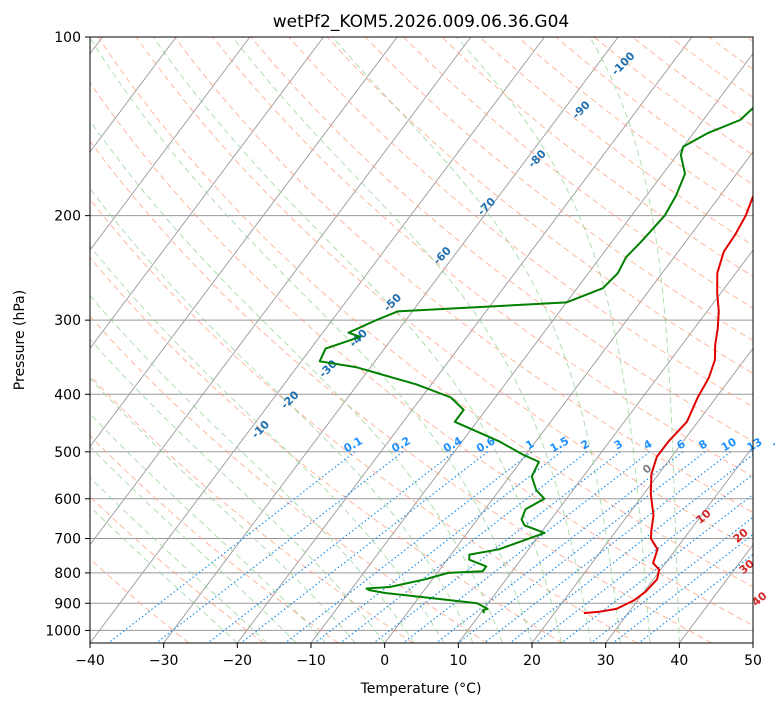  Describe the element at coordinates (67, 453) in the screenshot. I see `y-tick-label: 500` at that location.